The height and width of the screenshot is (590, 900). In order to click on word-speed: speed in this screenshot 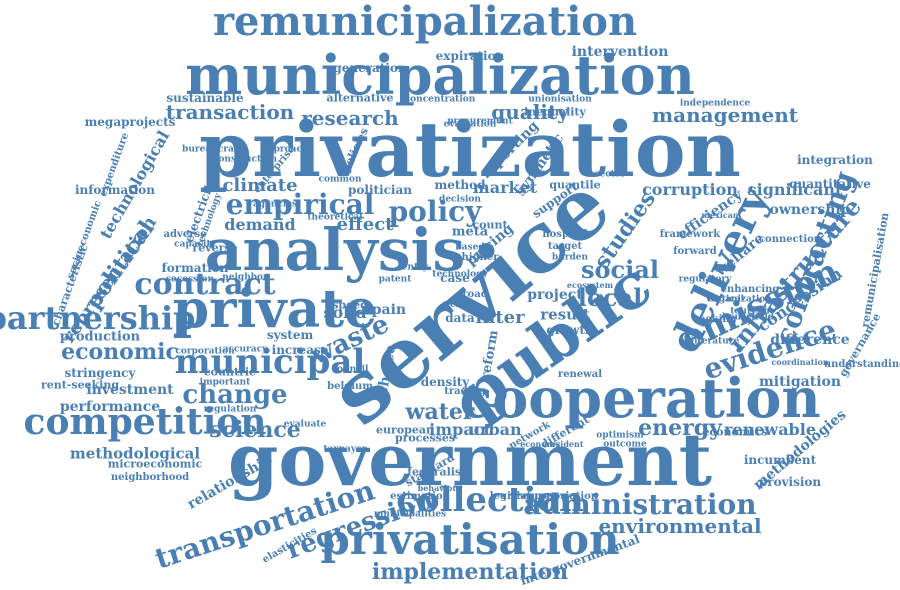, I will do `click(350, 305)`.